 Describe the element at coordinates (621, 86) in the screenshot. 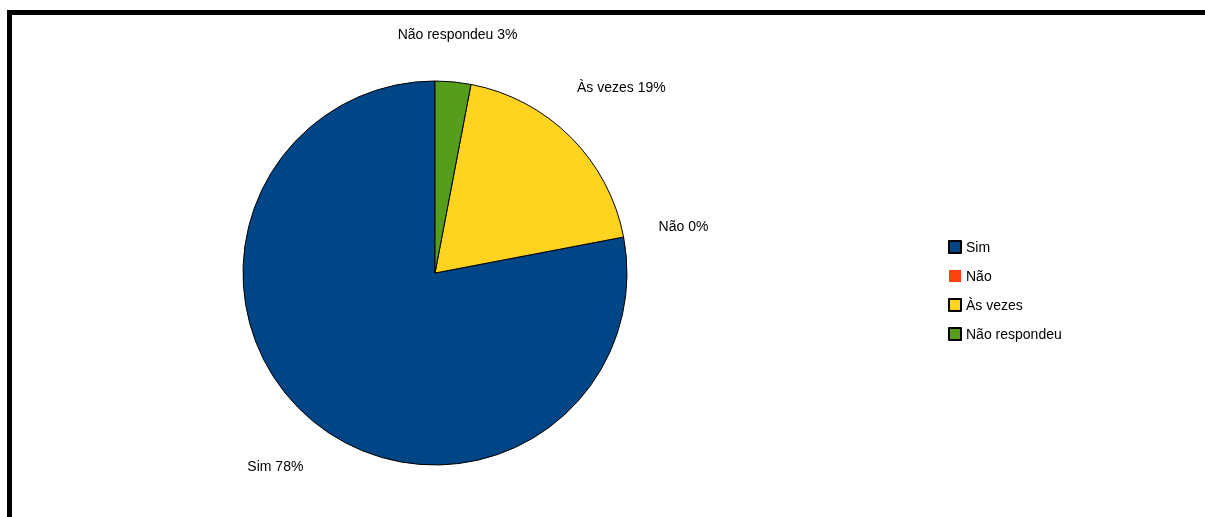

I see `category-label: Às vezes 19%` at that location.